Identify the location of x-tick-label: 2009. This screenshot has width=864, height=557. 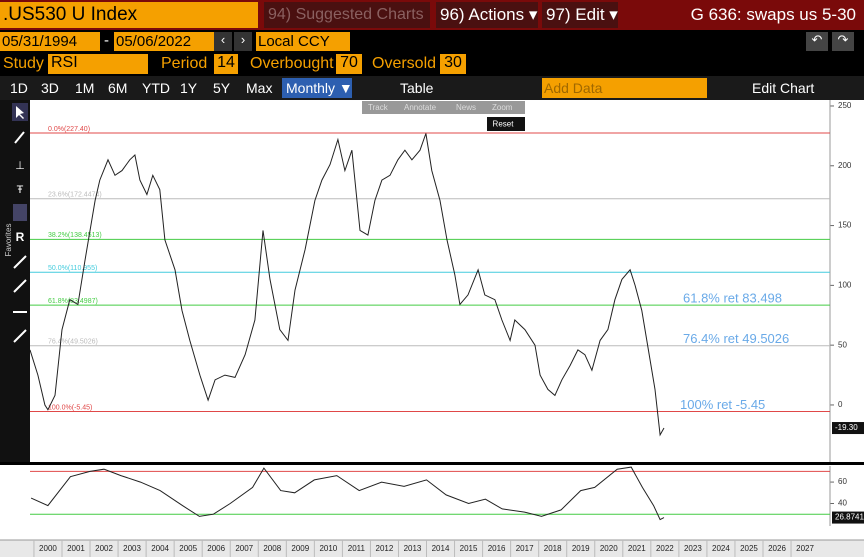
(300, 548).